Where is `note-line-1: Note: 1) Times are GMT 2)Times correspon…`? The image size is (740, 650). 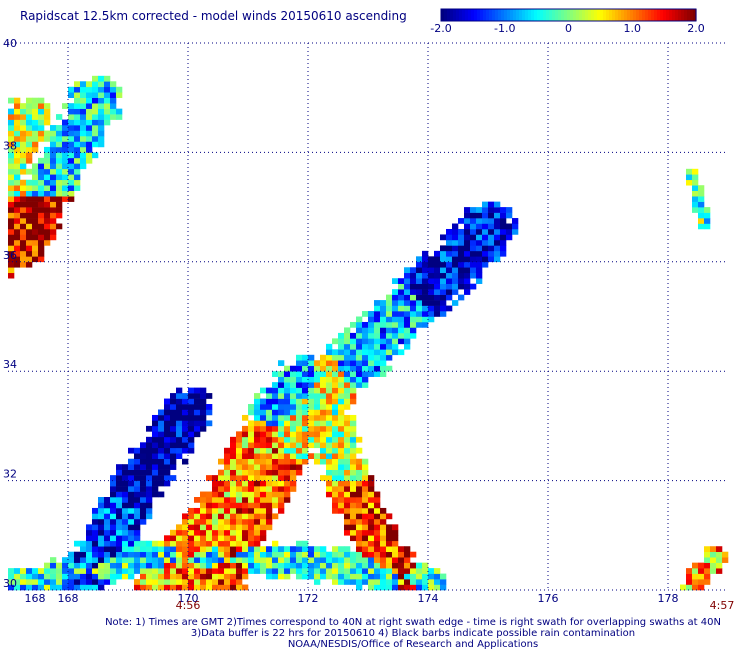
note-line-1: Note: 1) Times are GMT 2)Times correspon… is located at coordinates (413, 622).